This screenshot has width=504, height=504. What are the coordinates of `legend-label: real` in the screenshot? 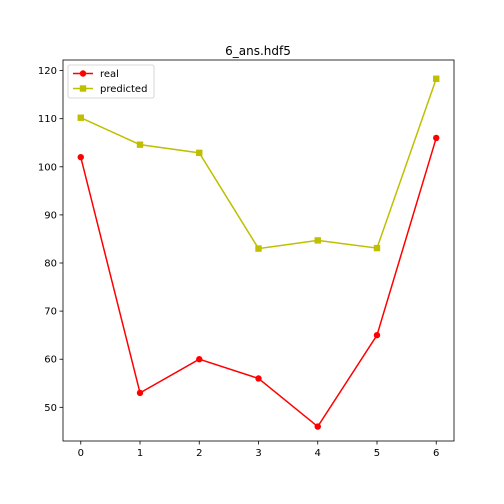 It's located at (109, 74).